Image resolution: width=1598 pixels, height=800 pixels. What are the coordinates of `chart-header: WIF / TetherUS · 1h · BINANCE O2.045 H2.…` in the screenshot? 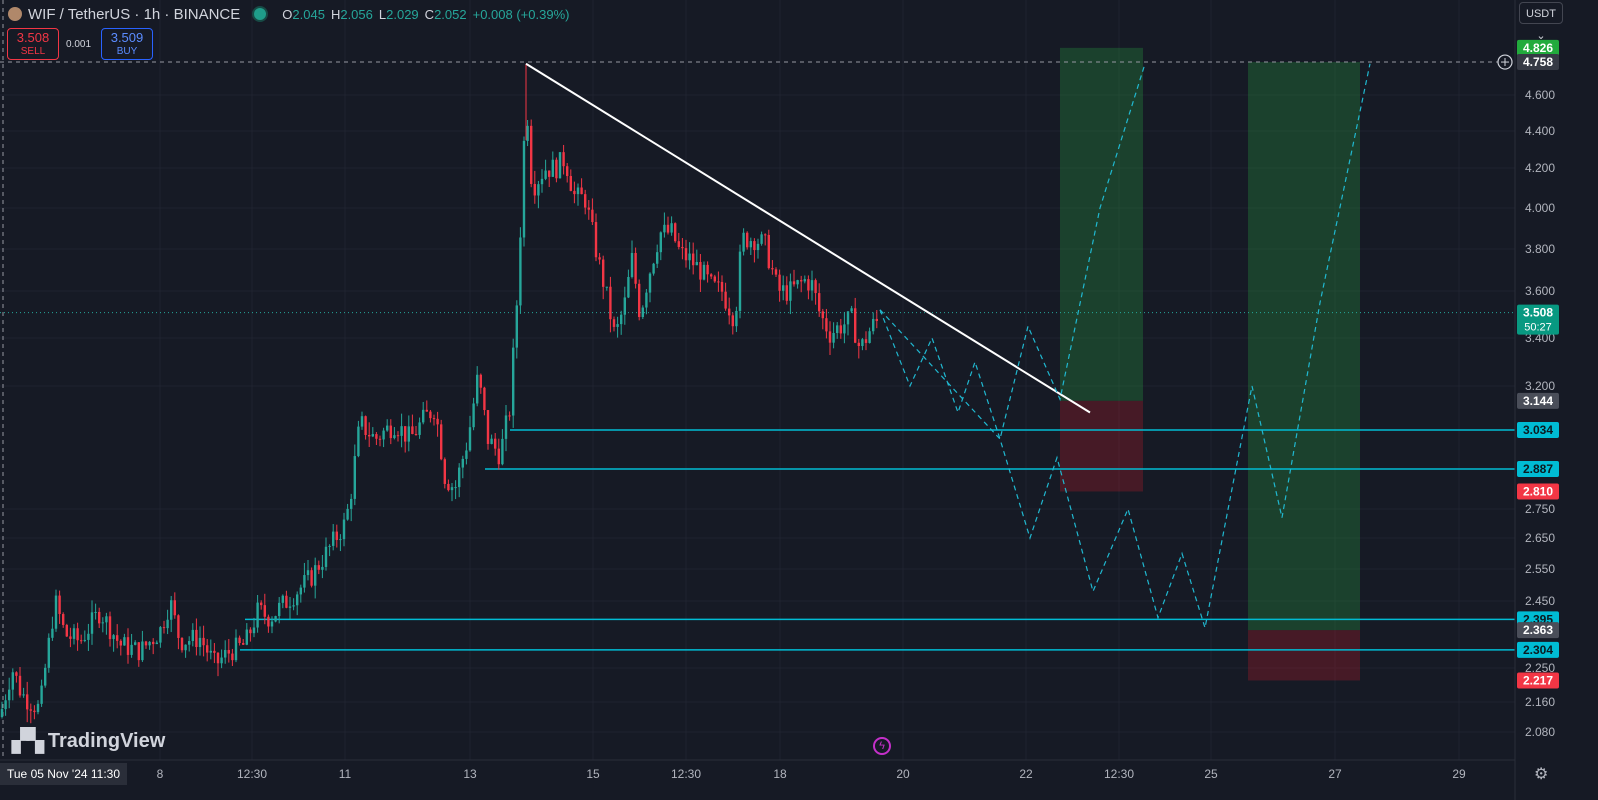 It's located at (288, 14).